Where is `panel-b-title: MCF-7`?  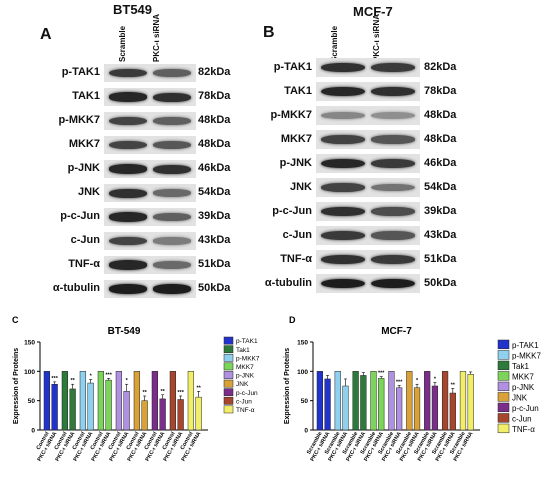 panel-b-title: MCF-7 is located at coordinates (373, 11).